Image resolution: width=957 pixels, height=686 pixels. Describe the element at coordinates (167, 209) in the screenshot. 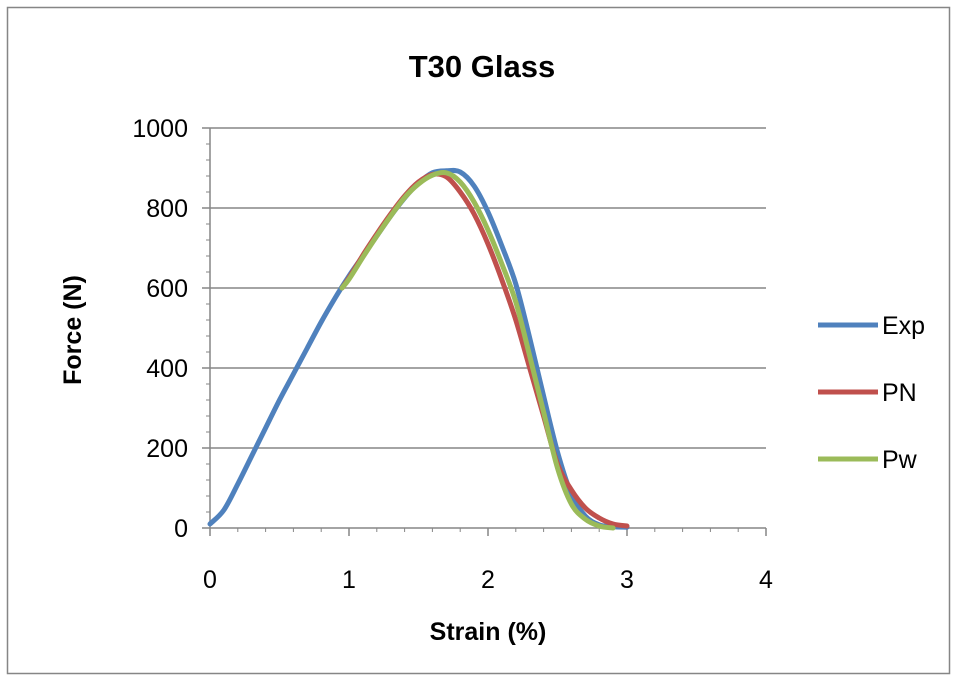

I see `y-tick-label: 800` at that location.